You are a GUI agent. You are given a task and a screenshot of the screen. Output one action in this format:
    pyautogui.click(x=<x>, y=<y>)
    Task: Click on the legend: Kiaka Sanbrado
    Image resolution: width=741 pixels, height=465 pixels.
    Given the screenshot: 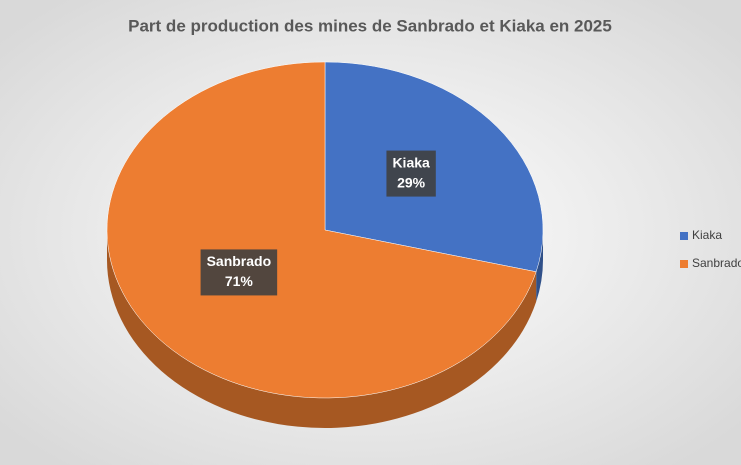 What is the action you would take?
    pyautogui.click(x=710, y=249)
    